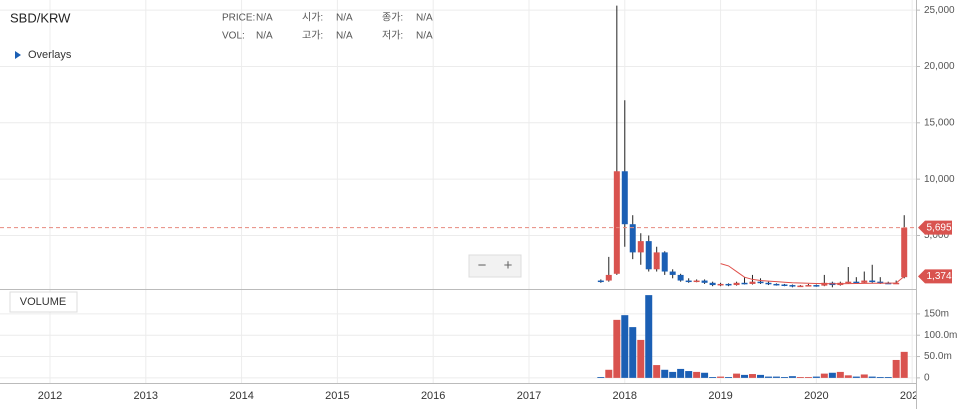  Describe the element at coordinates (233, 36) in the screenshot. I see `info-label: VOL:` at that location.